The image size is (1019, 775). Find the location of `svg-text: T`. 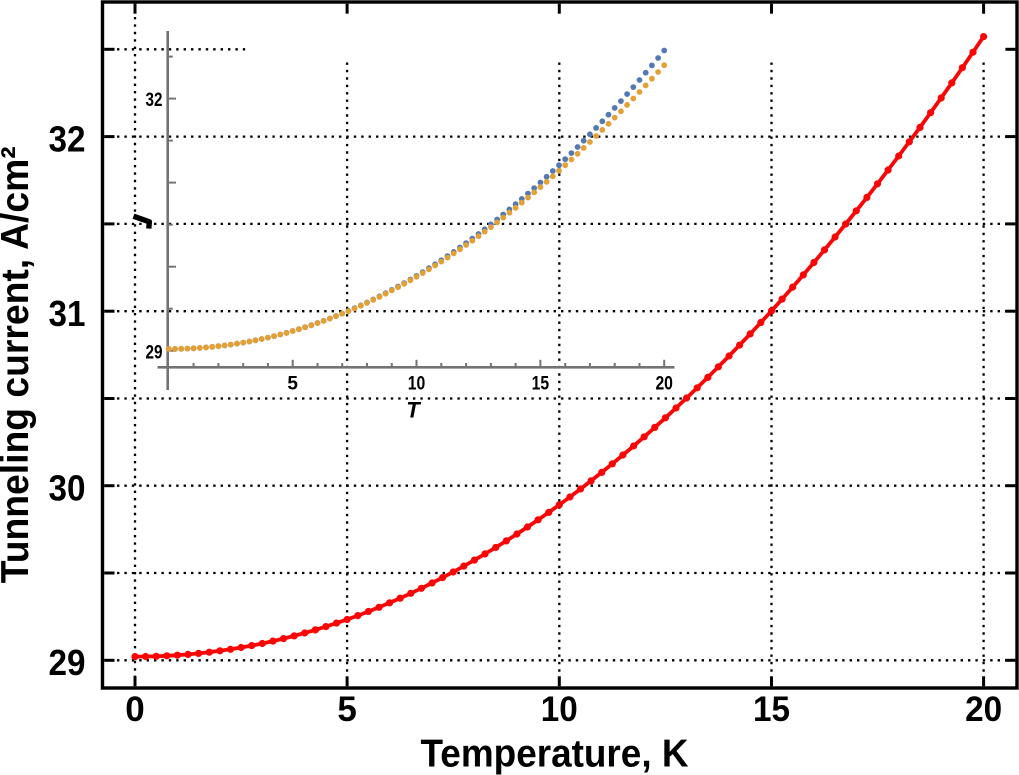

svg-text: T is located at coordinates (413, 410).